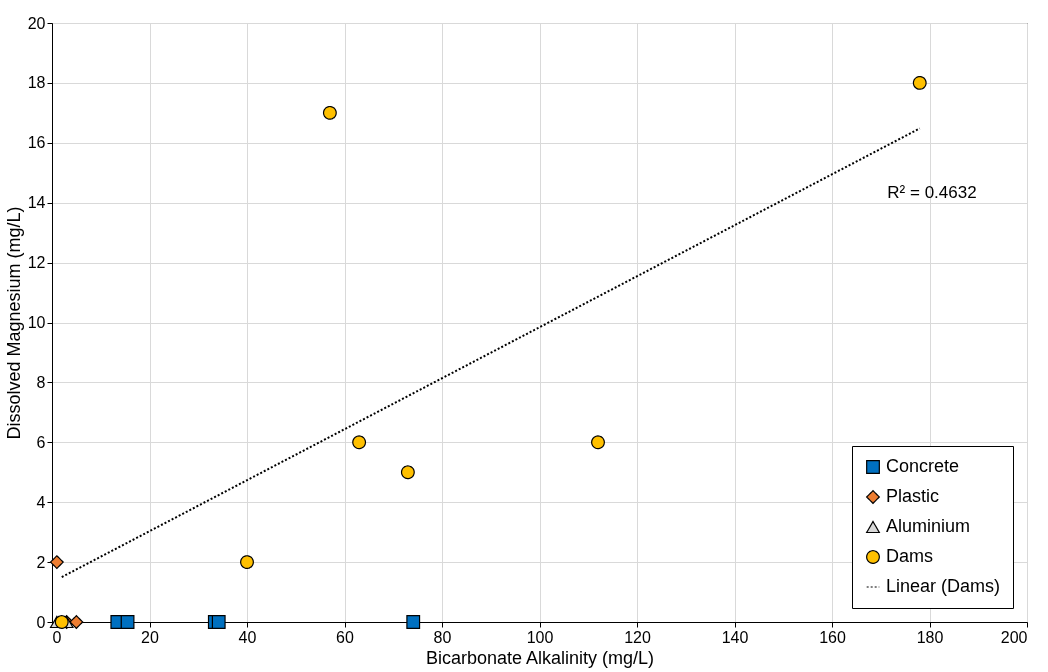 This screenshot has height=672, width=1048. Describe the element at coordinates (540, 657) in the screenshot. I see `x-axis-title: Bicarbonate Alkalinity (mg/L)` at that location.